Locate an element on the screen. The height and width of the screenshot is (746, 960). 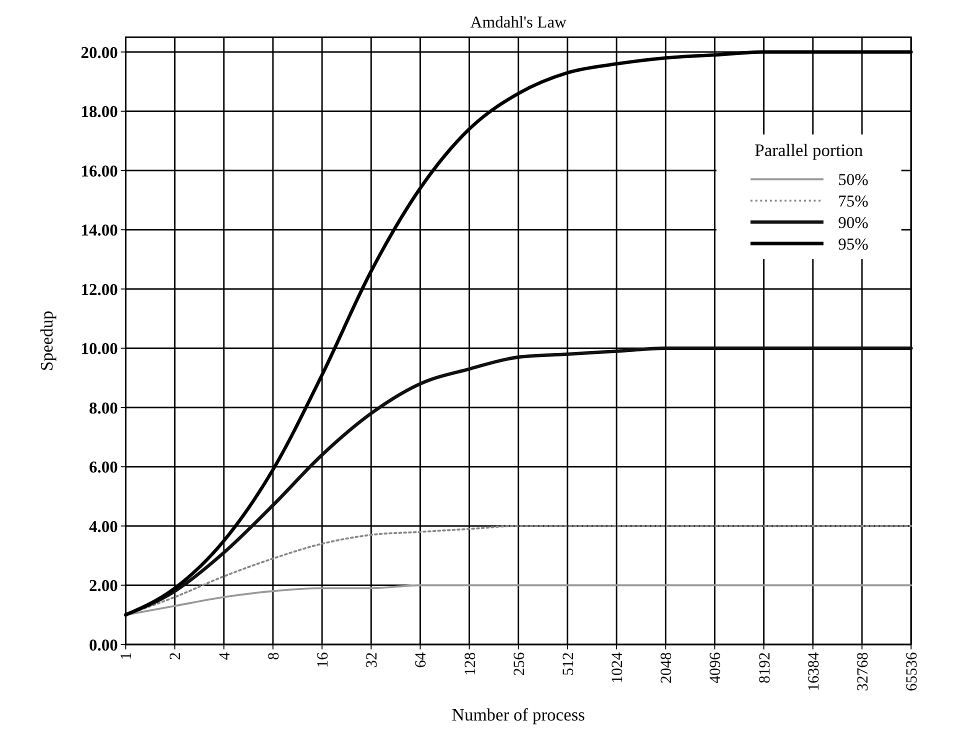
y-tick-label: 14.00 is located at coordinates (99, 230).